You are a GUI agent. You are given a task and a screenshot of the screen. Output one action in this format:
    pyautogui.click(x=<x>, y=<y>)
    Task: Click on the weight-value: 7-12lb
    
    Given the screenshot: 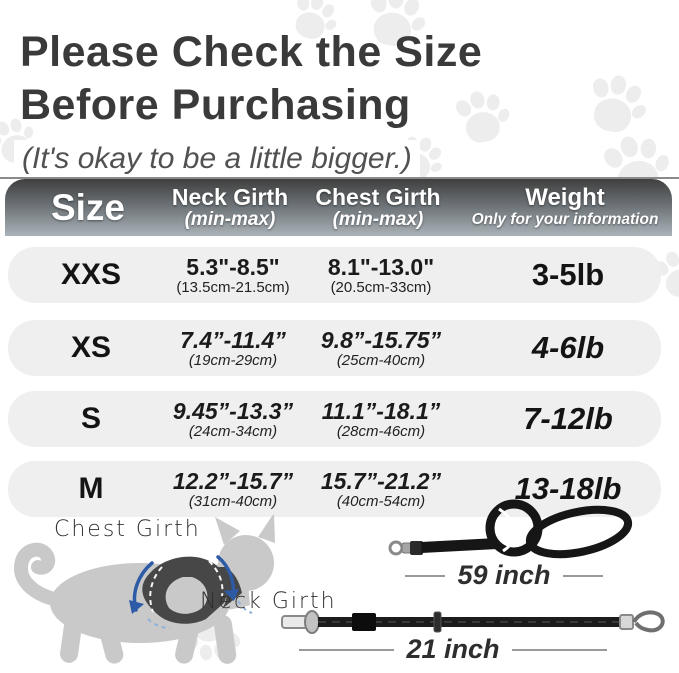 What is the action you would take?
    pyautogui.click(x=568, y=418)
    